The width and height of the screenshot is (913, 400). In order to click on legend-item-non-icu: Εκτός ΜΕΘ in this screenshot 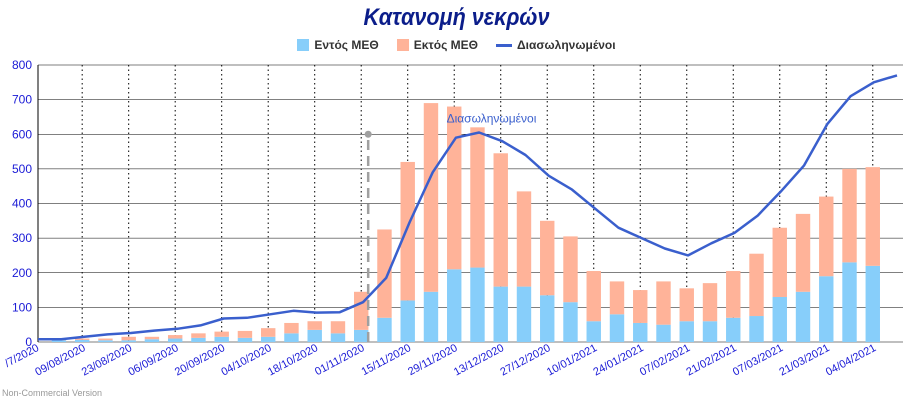, I will do `click(437, 45)`.